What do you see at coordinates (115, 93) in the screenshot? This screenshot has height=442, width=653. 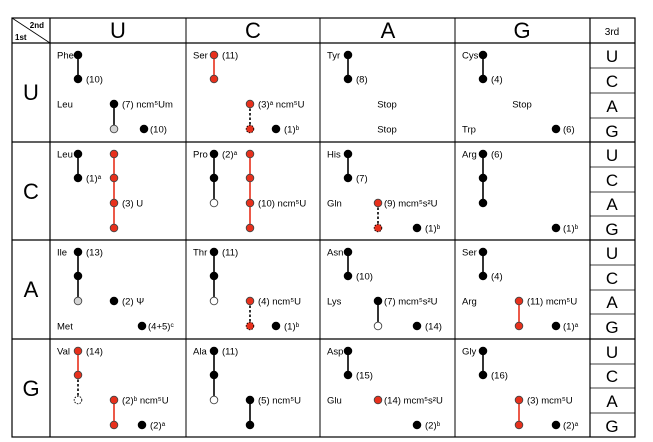 I see `codon-block-UU: Phe Leu (10) (7) ncm⁵Um (10)` at bounding box center [115, 93].